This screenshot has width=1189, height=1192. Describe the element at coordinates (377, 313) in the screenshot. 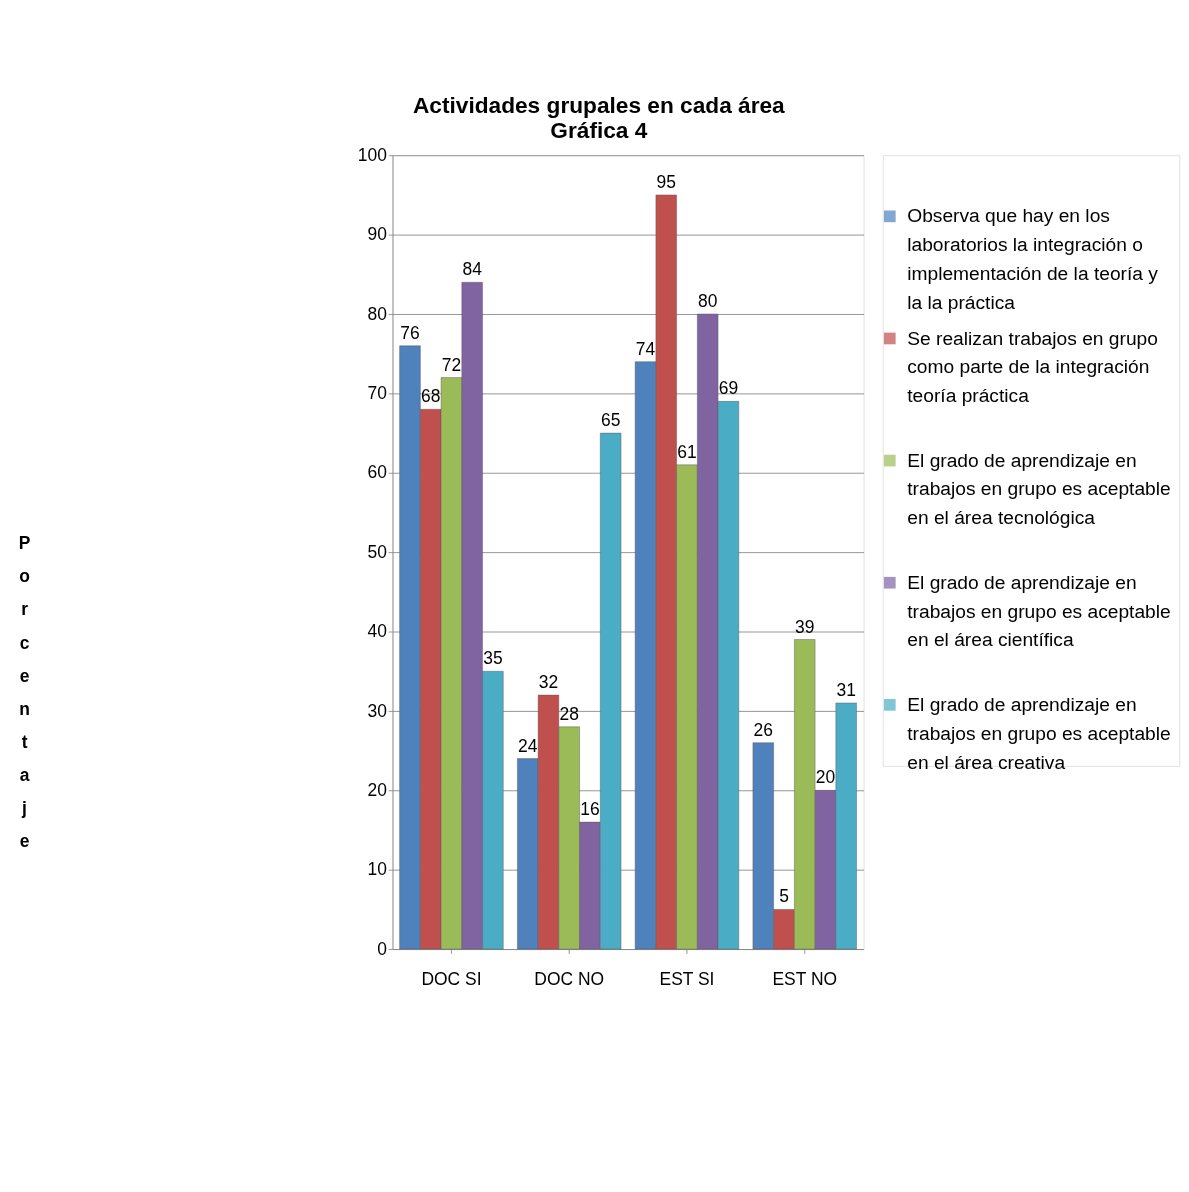

I see `y-tick-label: 80` at that location.